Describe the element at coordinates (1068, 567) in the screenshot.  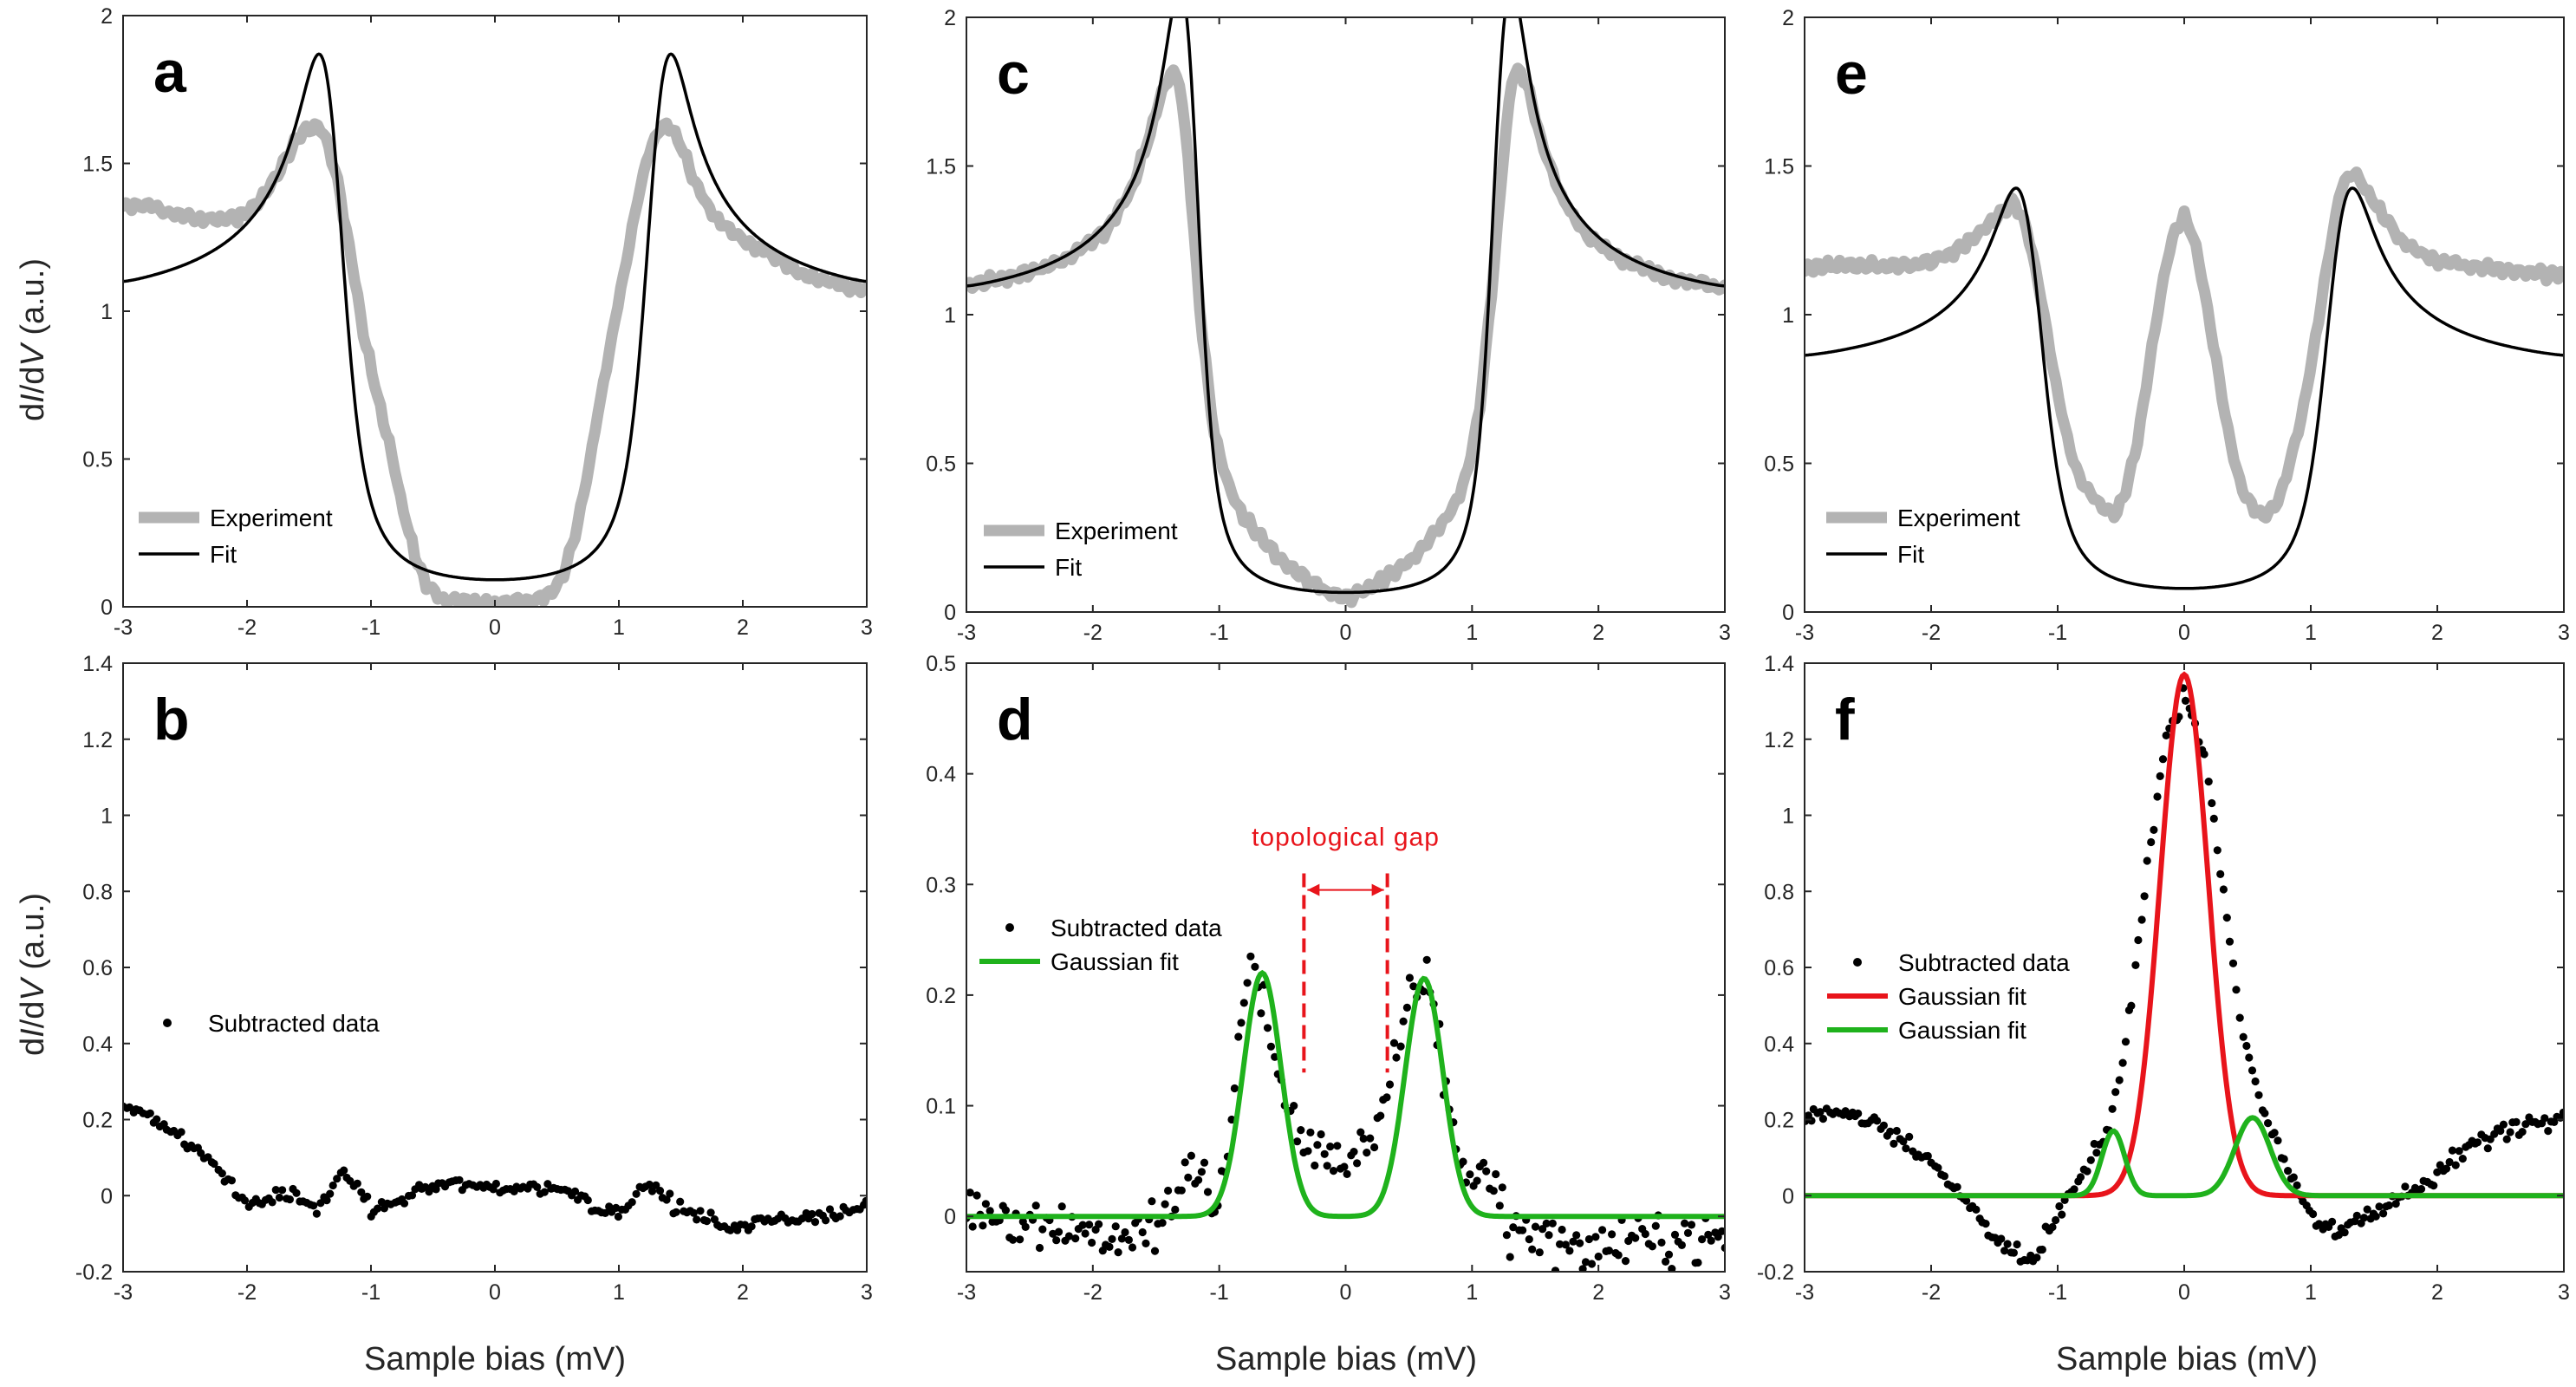
I see `legend-label: Fit` at that location.